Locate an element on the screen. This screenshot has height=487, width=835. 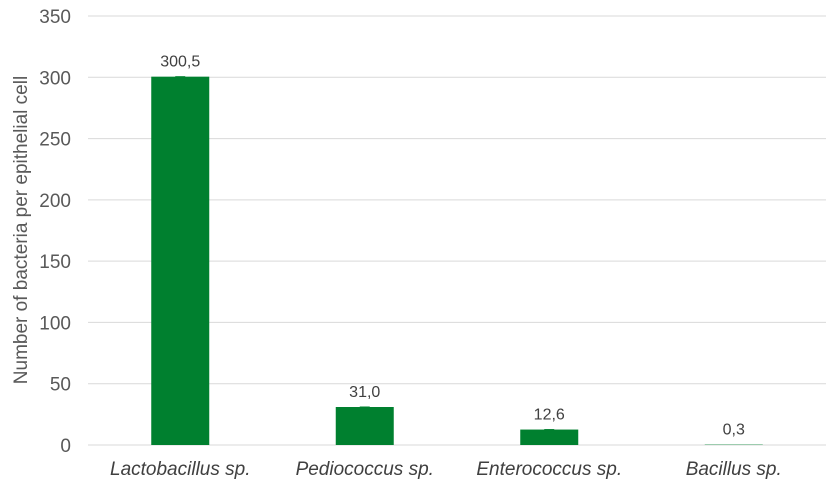
x-category-label: Pediococcus sp. is located at coordinates (365, 469).